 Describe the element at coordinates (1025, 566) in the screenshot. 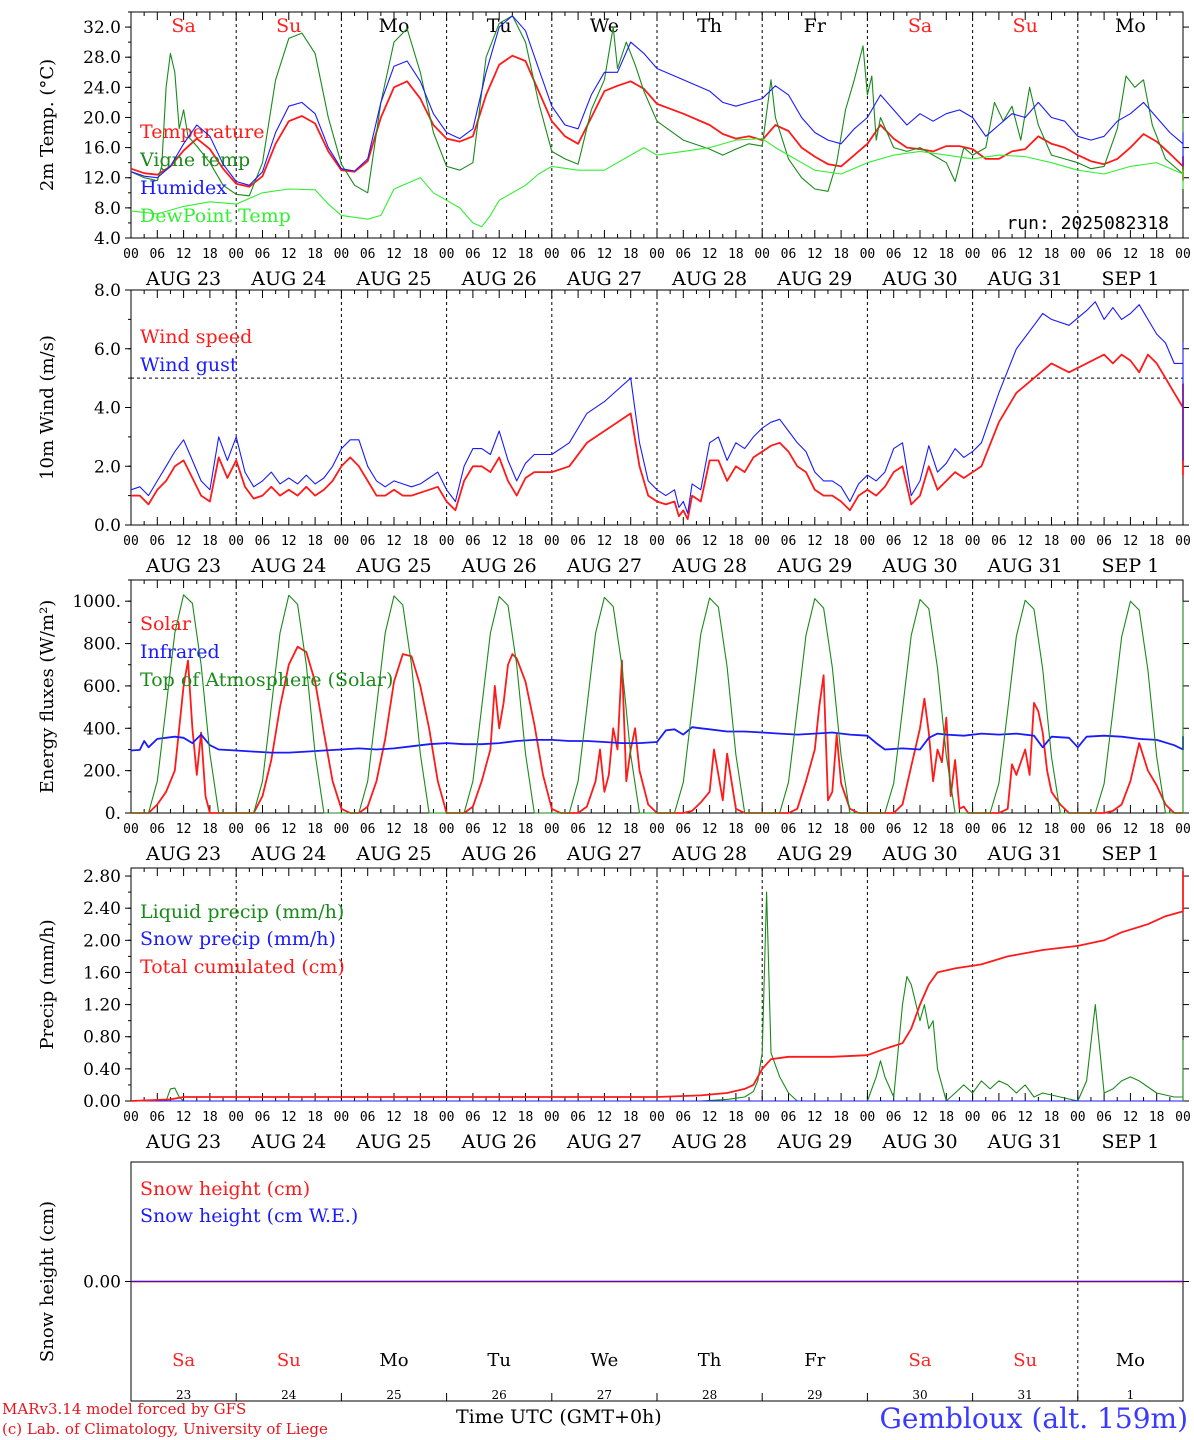

I see `panel-2-date-label: AUG 31` at that location.